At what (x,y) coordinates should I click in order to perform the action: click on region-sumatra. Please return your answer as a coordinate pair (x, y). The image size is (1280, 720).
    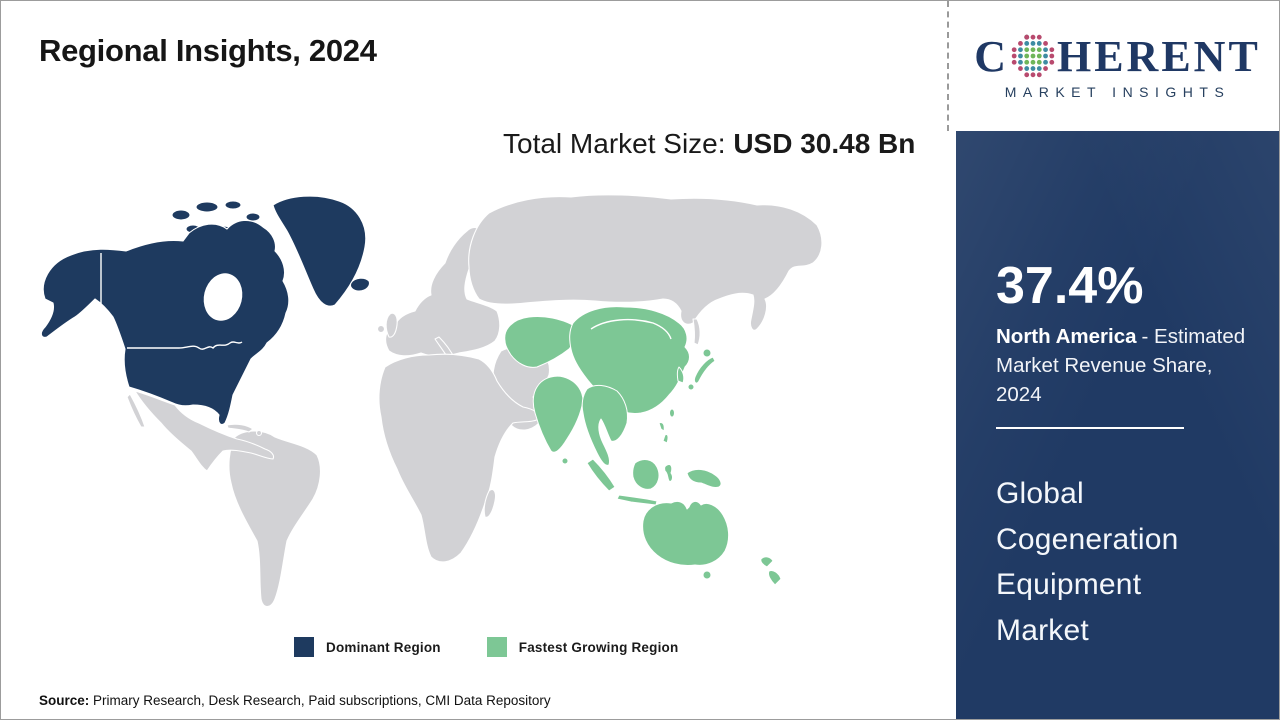
    Looking at the image, I should click on (601, 475).